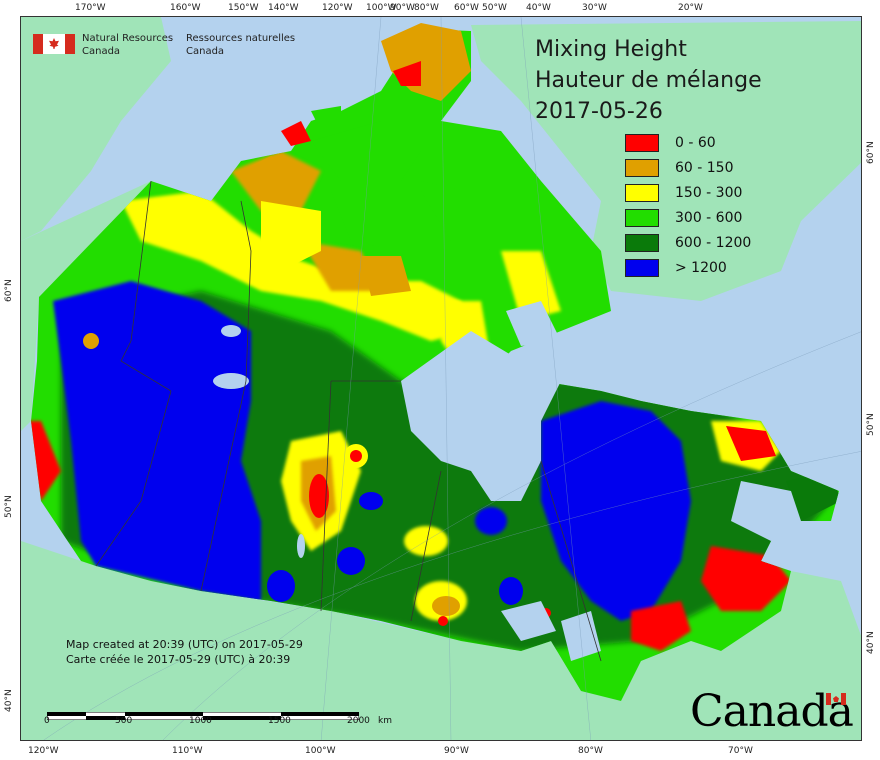 The image size is (880, 760). I want to click on graticule-top-label: 90°W, so click(402, 8).